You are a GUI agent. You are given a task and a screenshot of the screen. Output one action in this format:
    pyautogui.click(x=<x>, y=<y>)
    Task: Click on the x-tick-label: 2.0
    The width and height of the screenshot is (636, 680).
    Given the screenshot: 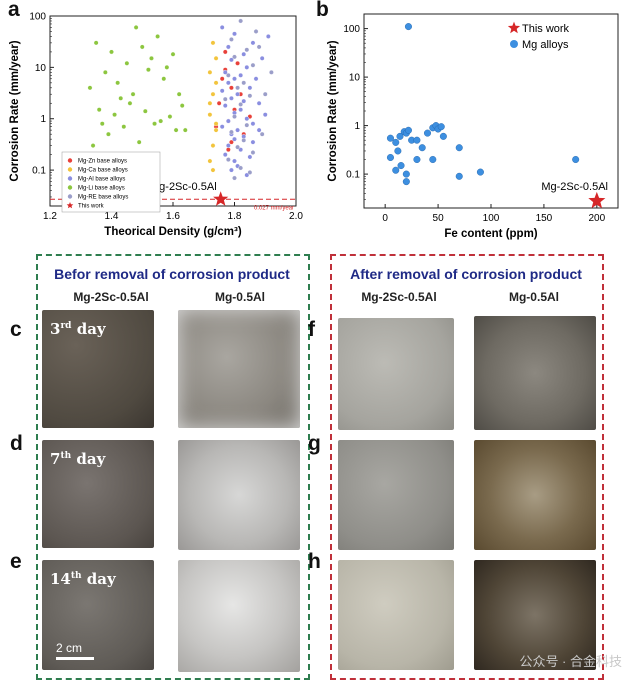 What is the action you would take?
    pyautogui.click(x=296, y=216)
    